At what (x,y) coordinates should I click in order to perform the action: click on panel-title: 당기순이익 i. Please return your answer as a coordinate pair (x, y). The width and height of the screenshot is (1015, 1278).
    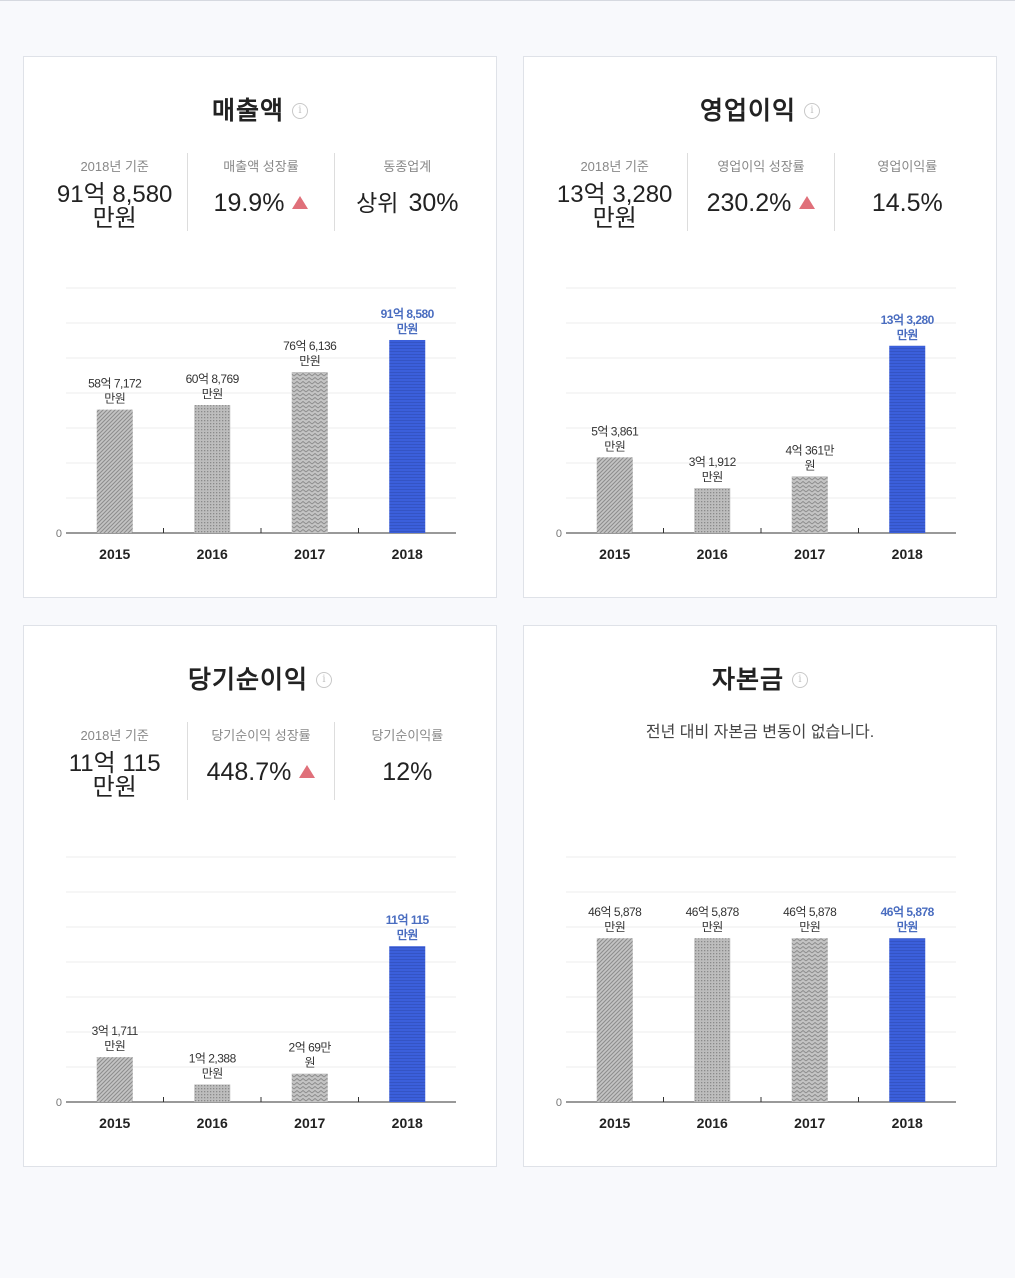
    Looking at the image, I should click on (260, 678).